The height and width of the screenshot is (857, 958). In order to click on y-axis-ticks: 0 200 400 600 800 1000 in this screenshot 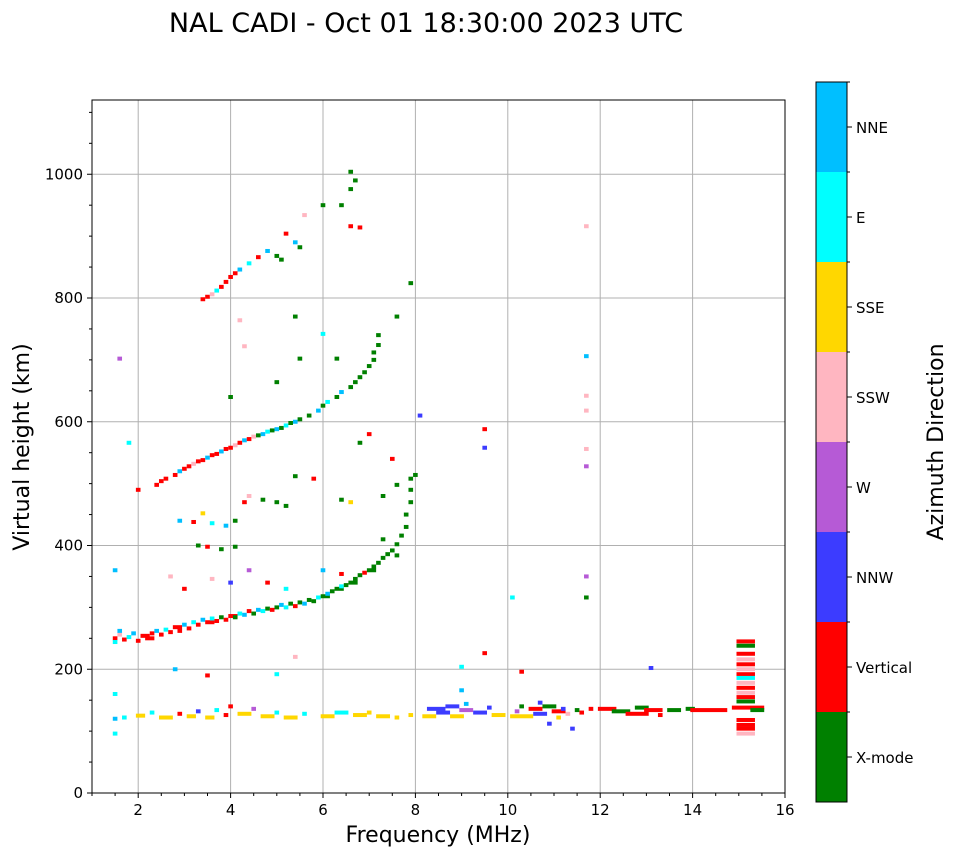, I will do `click(68, 456)`.